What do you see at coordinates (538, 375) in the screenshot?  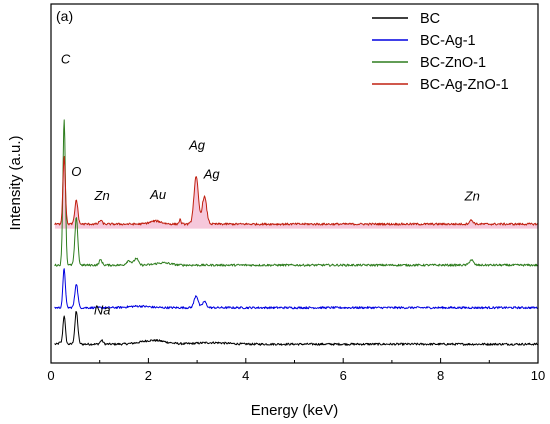 I see `x-tick-label-5: 10` at bounding box center [538, 375].